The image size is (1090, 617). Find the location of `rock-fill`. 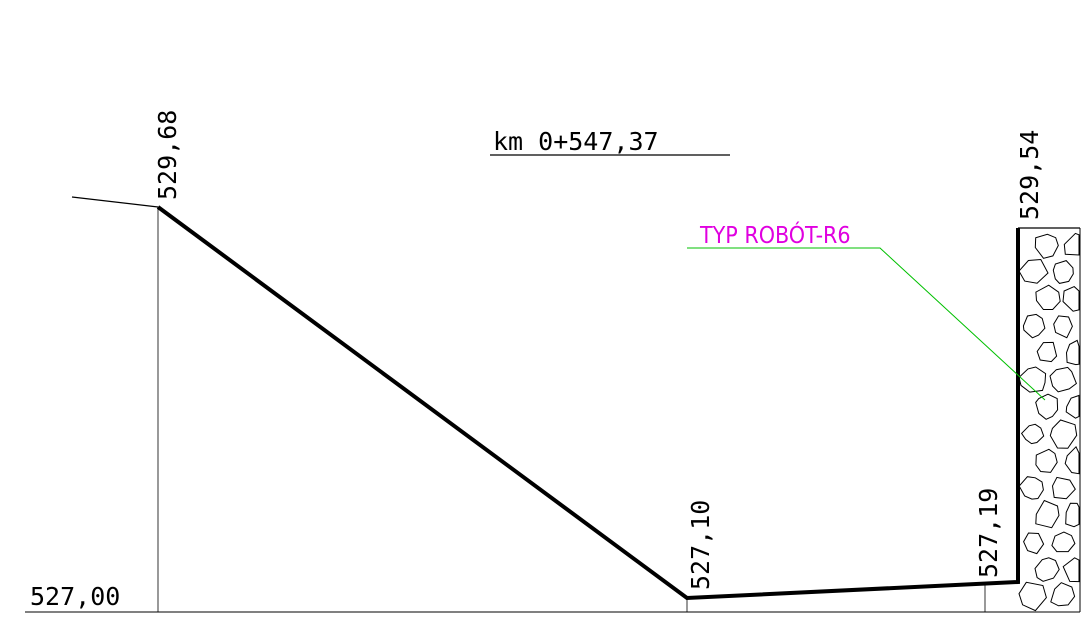

rock-fill is located at coordinates (1049, 422).